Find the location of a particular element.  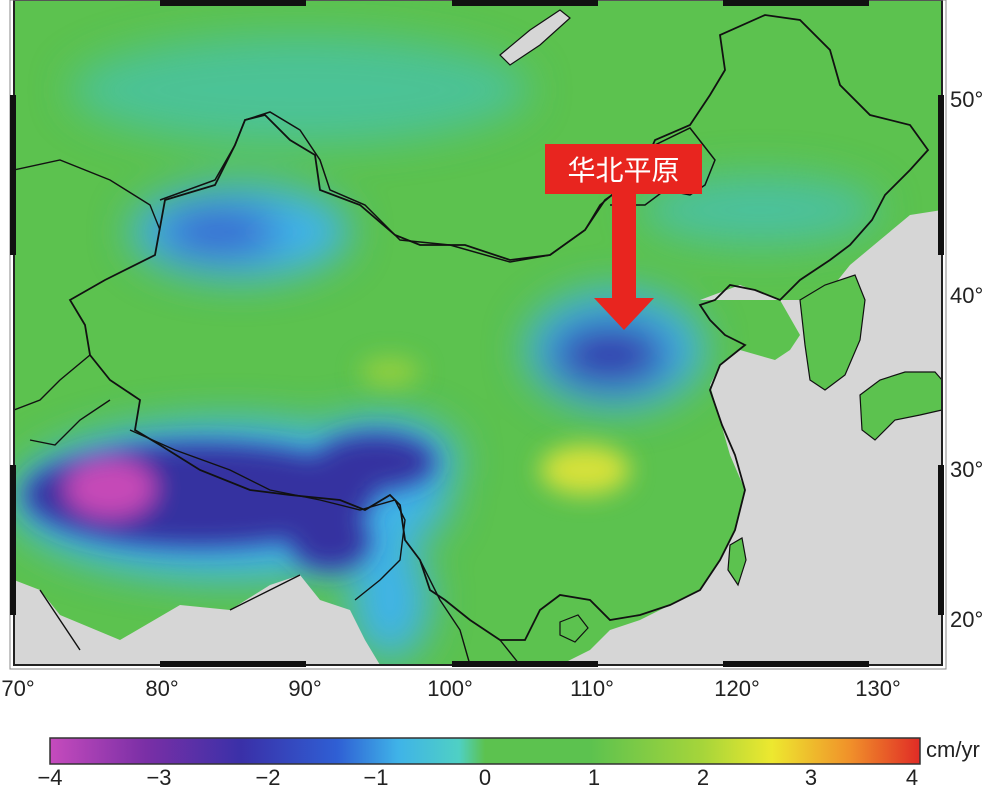

x-tick-label: 120° is located at coordinates (737, 688).